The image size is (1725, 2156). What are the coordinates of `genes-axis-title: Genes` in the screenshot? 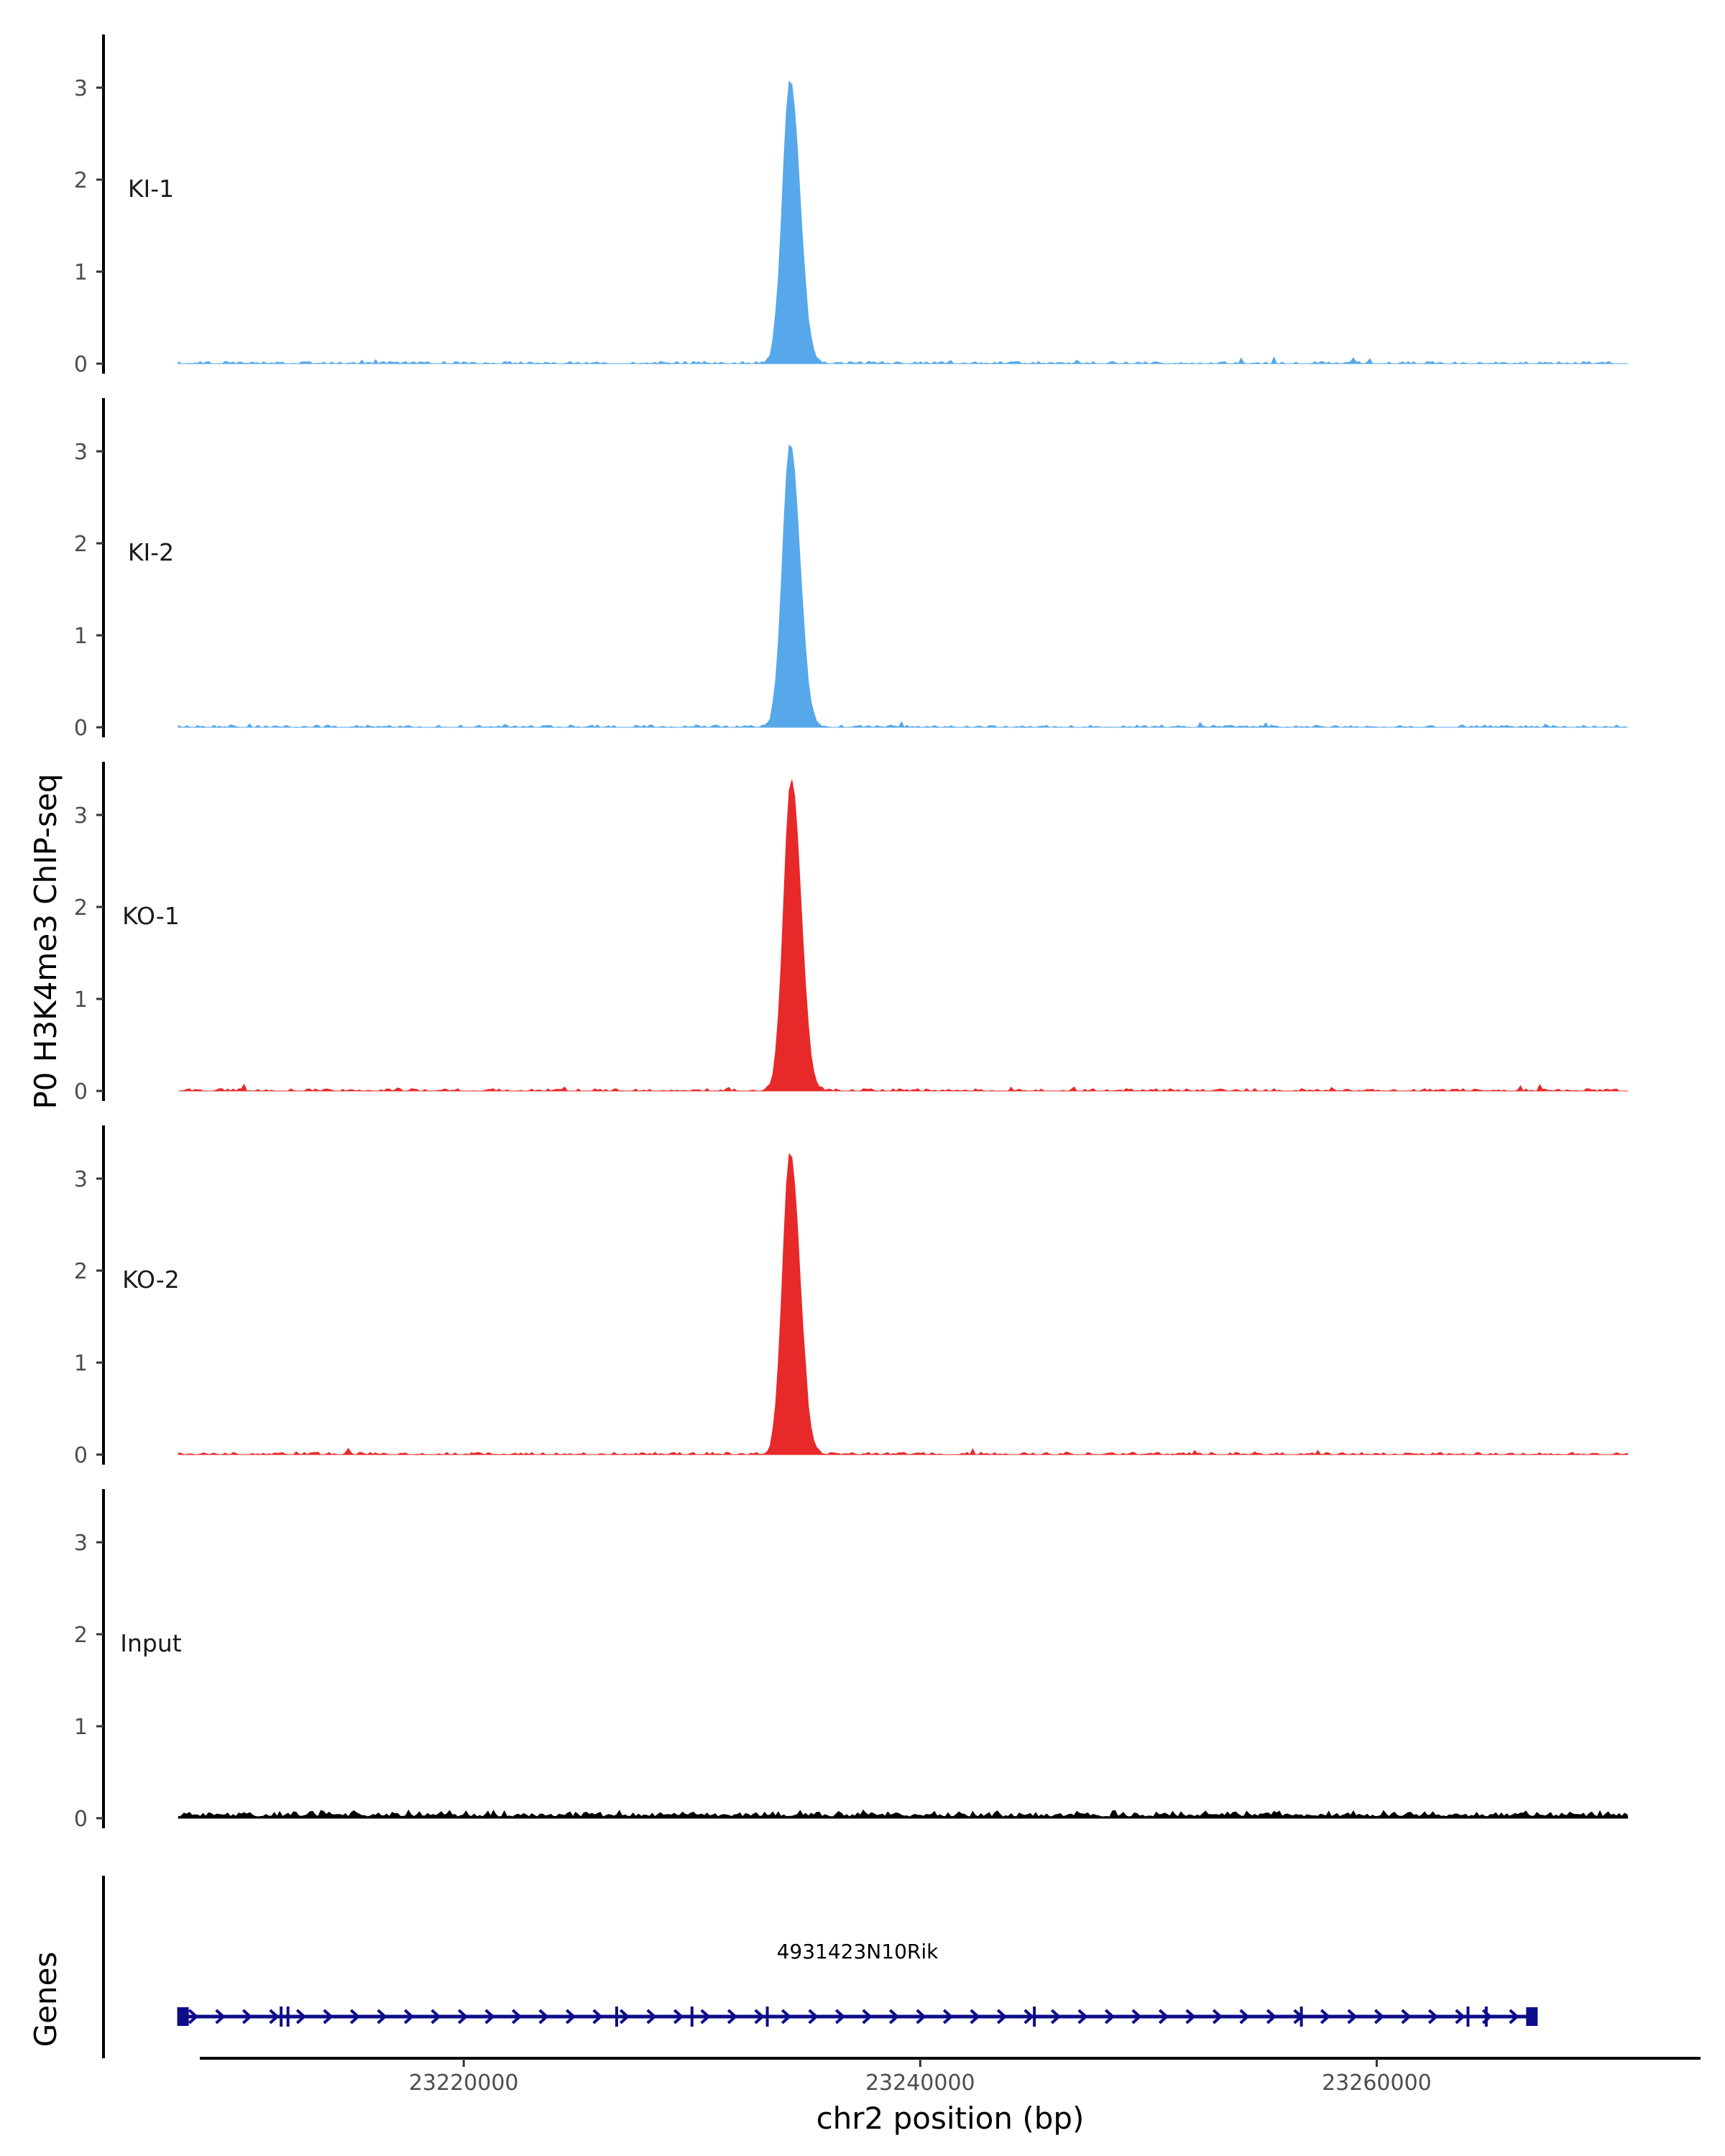 It's located at (45, 1999).